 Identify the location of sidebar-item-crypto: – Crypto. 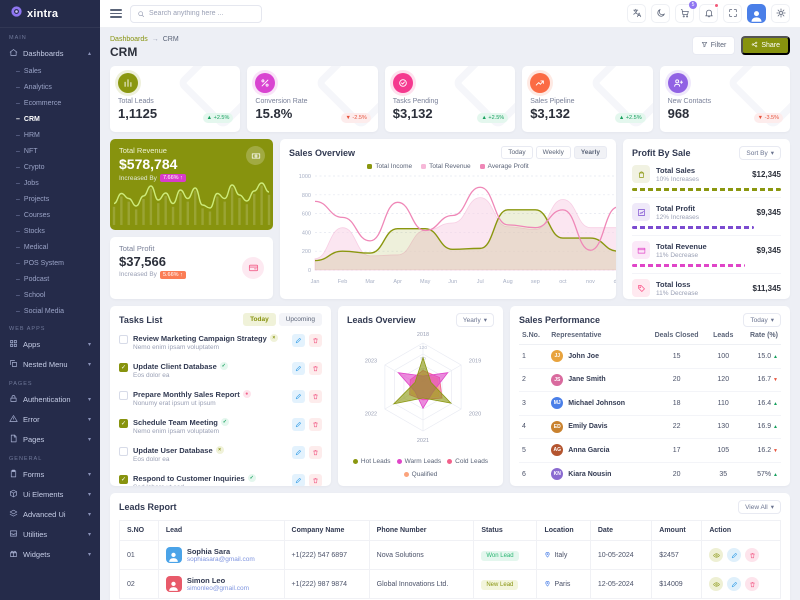
(30, 167).